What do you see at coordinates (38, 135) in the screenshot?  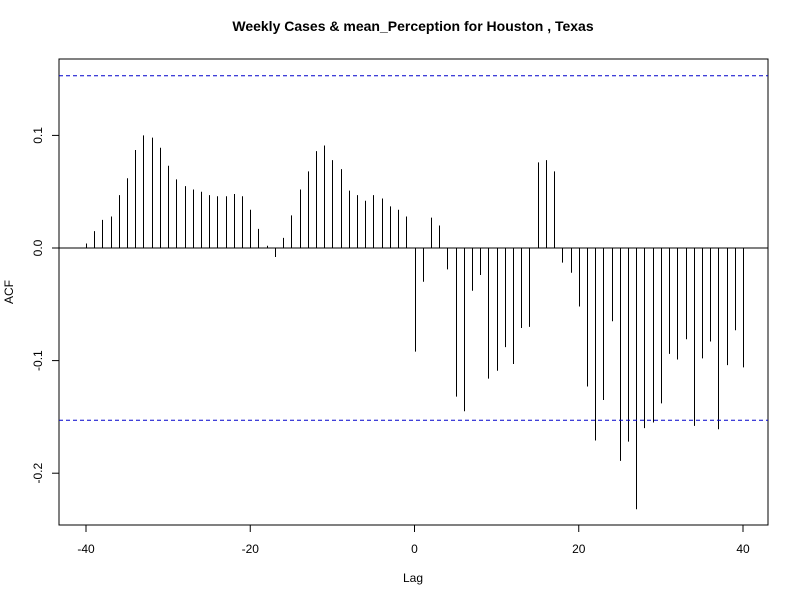 I see `y-tick-label: 0.1` at bounding box center [38, 135].